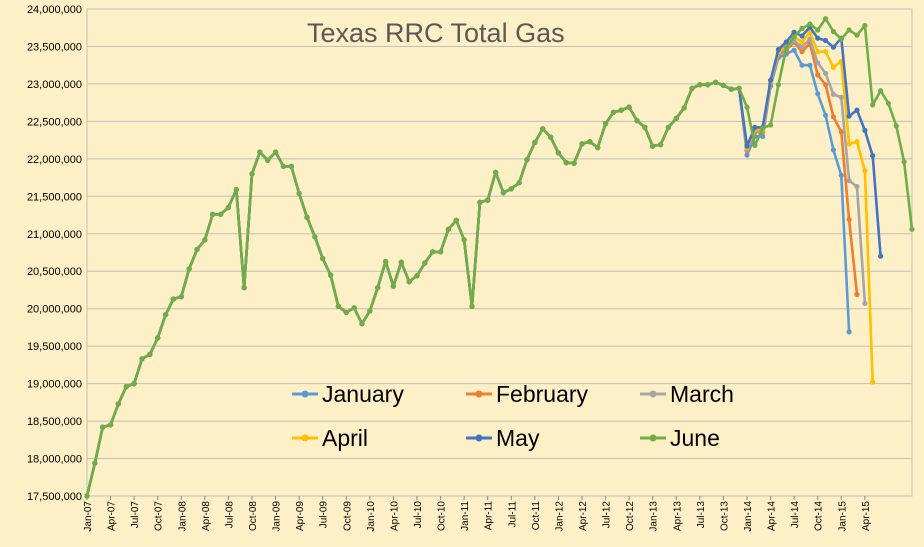 This screenshot has width=924, height=547. What do you see at coordinates (513, 416) in the screenshot?
I see `legend: January February March April May June` at bounding box center [513, 416].